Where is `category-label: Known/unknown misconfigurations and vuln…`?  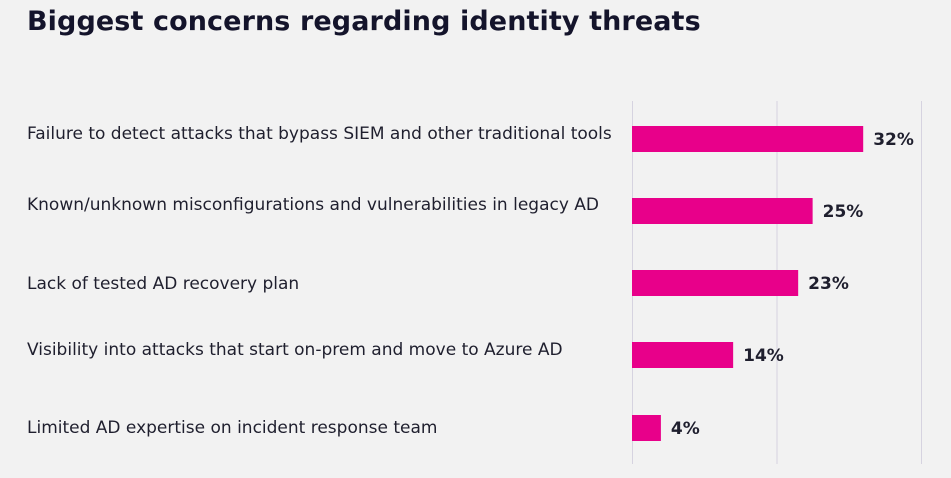
category-label: Known/unknown misconfigurations and vuln… is located at coordinates (313, 205).